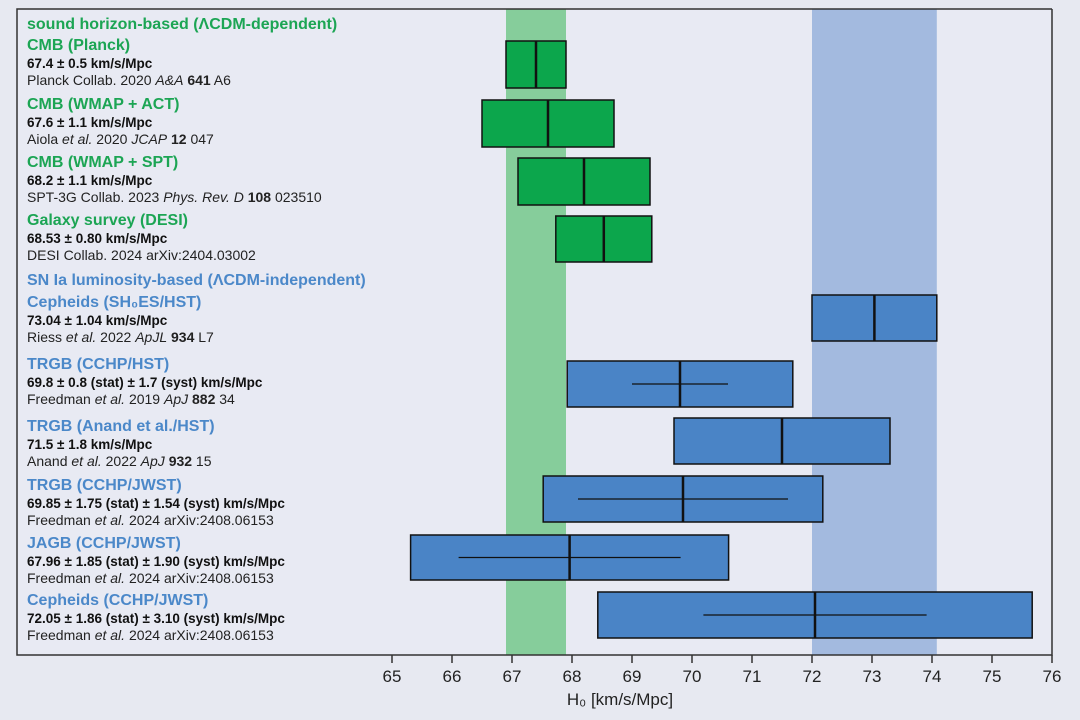  What do you see at coordinates (103, 104) in the screenshot?
I see `measurement-title: CMB (WMAP + ACT)` at bounding box center [103, 104].